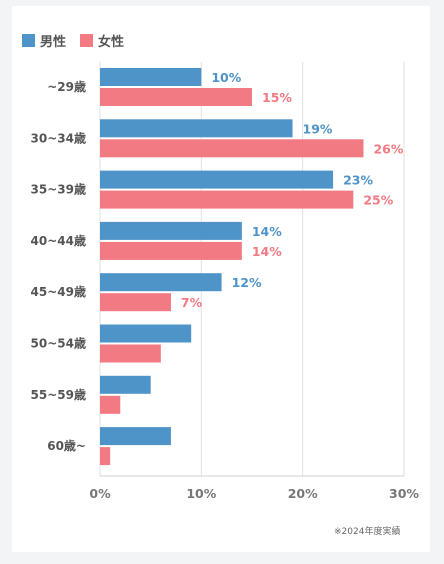 The width and height of the screenshot is (444, 564). I want to click on data-label: 19%, so click(318, 128).